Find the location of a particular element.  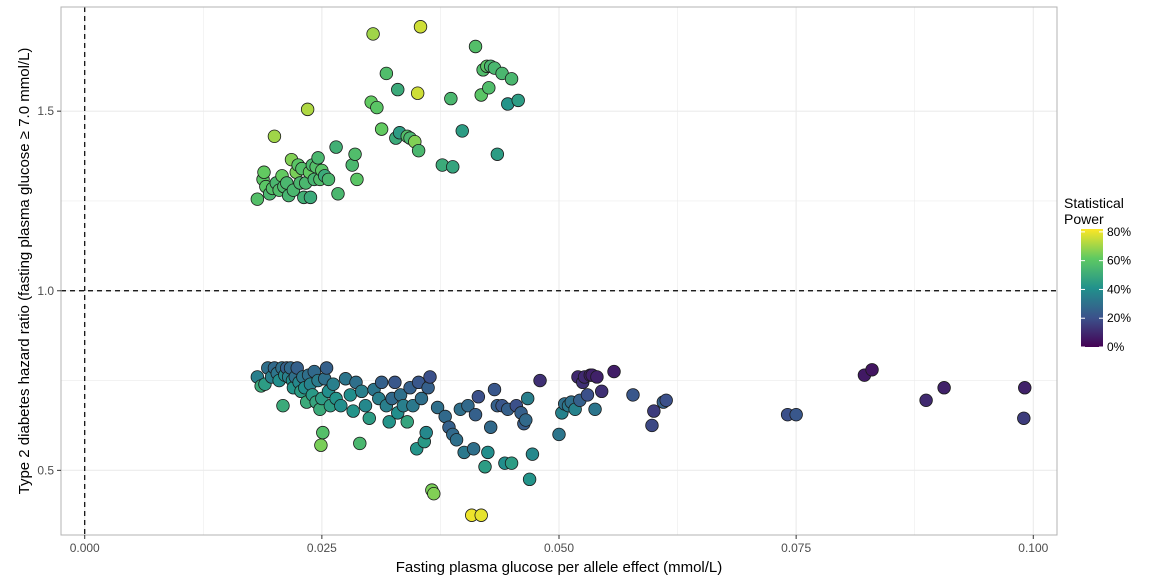

x-tick-label: 0.000 is located at coordinates (85, 548).